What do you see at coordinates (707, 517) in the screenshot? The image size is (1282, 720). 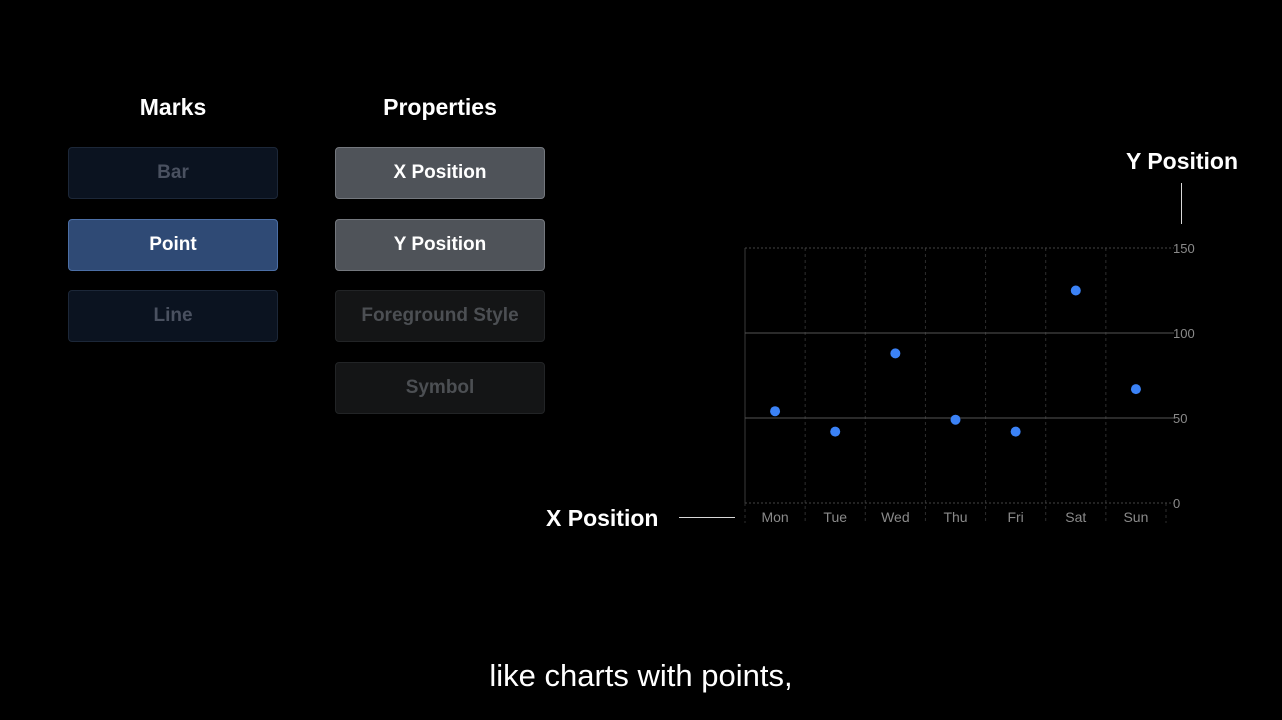 I see `x-position-connector` at bounding box center [707, 517].